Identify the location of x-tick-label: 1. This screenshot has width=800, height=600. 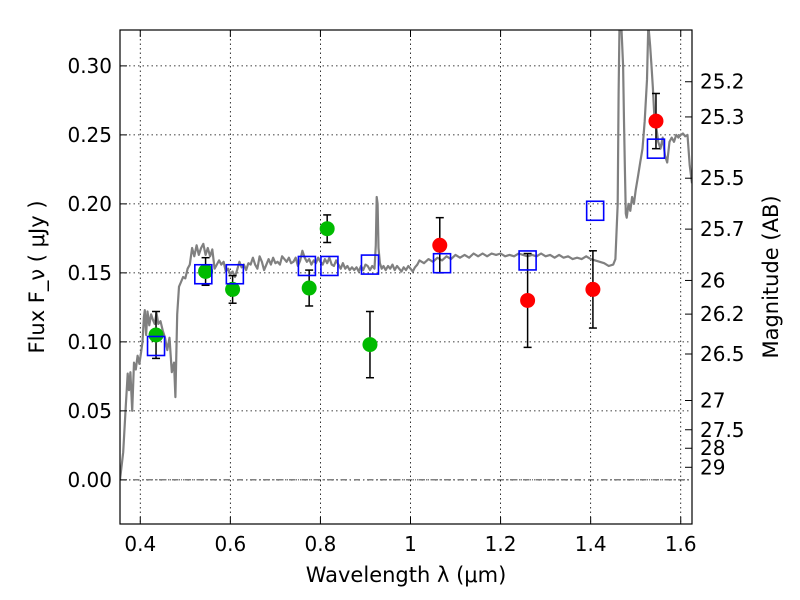
(410, 544).